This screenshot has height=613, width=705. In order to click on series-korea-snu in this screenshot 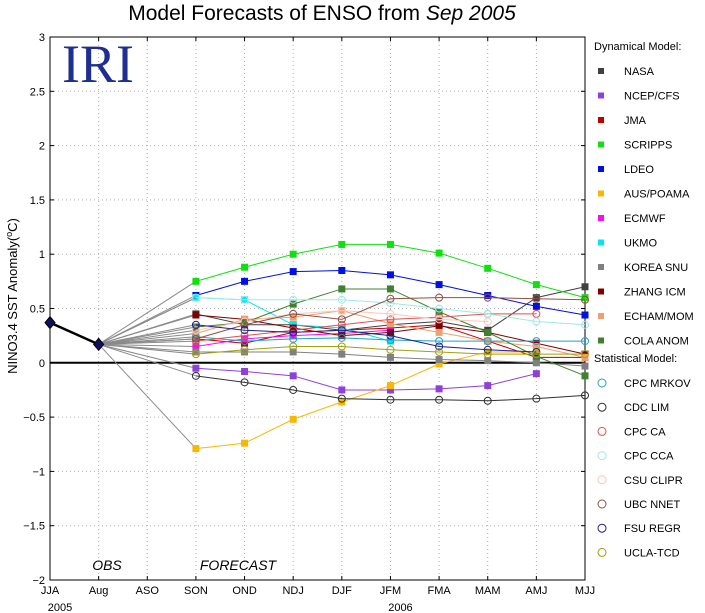, I will do `click(343, 356)`.